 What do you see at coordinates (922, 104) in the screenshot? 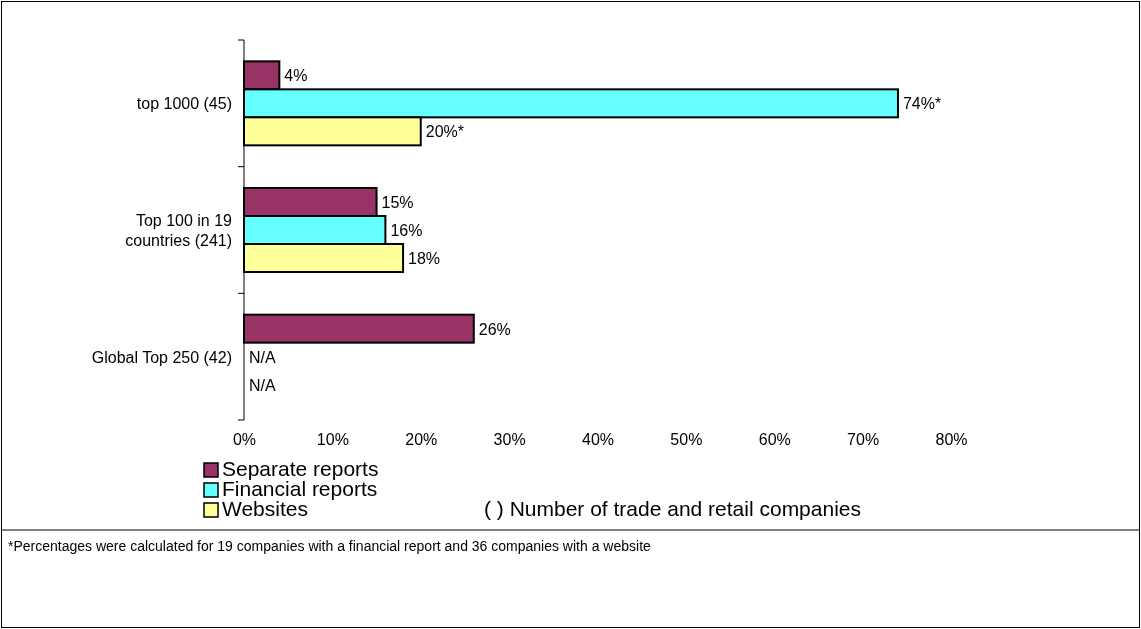
I see `data-label: 74%*` at bounding box center [922, 104].